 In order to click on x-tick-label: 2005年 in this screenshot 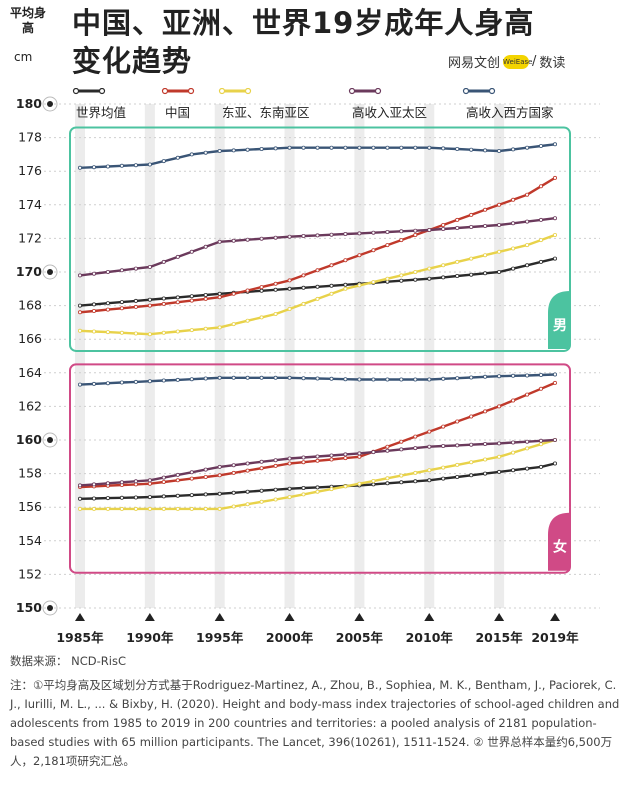, I will do `click(360, 637)`.